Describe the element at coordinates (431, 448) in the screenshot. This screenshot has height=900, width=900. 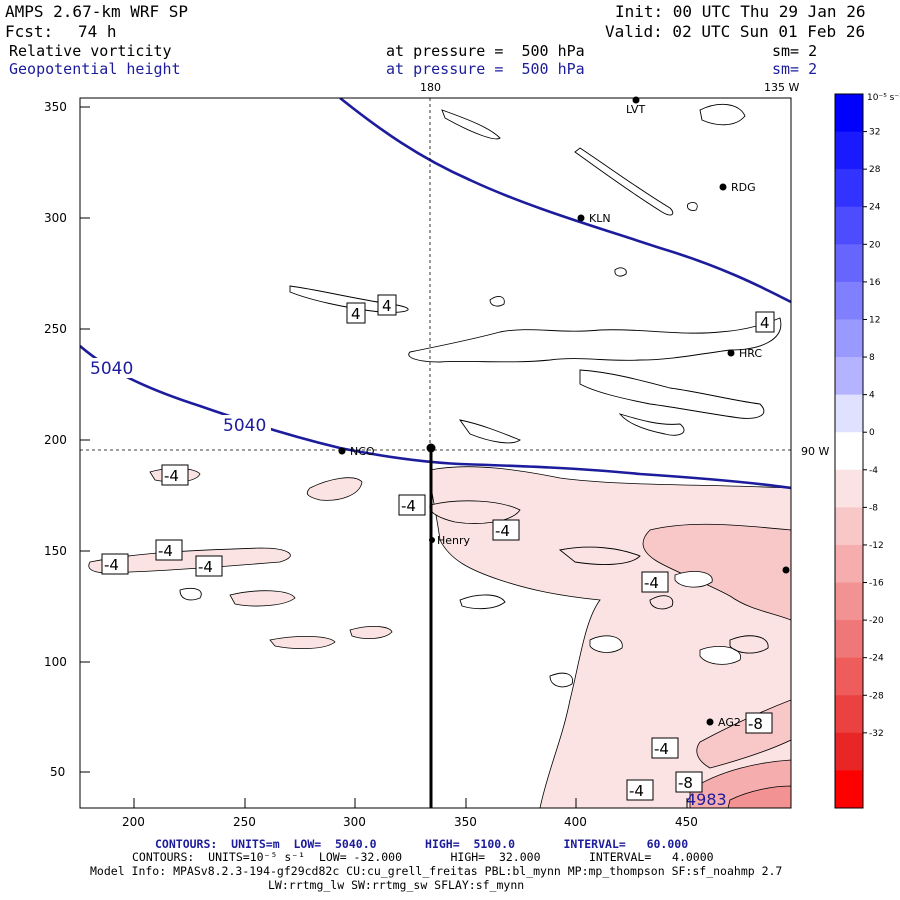
I see `cross-section-start-marker` at that location.